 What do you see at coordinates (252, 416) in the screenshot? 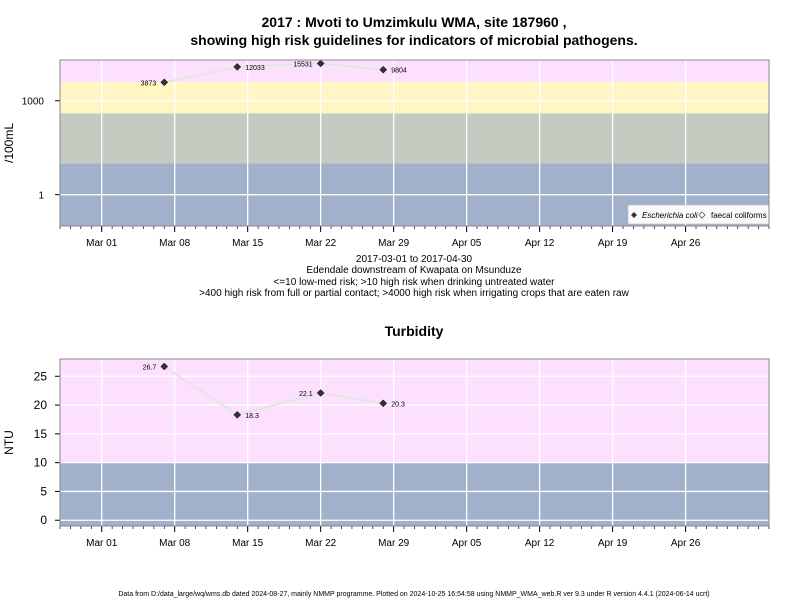
I see `data-label: 18.3` at bounding box center [252, 416].